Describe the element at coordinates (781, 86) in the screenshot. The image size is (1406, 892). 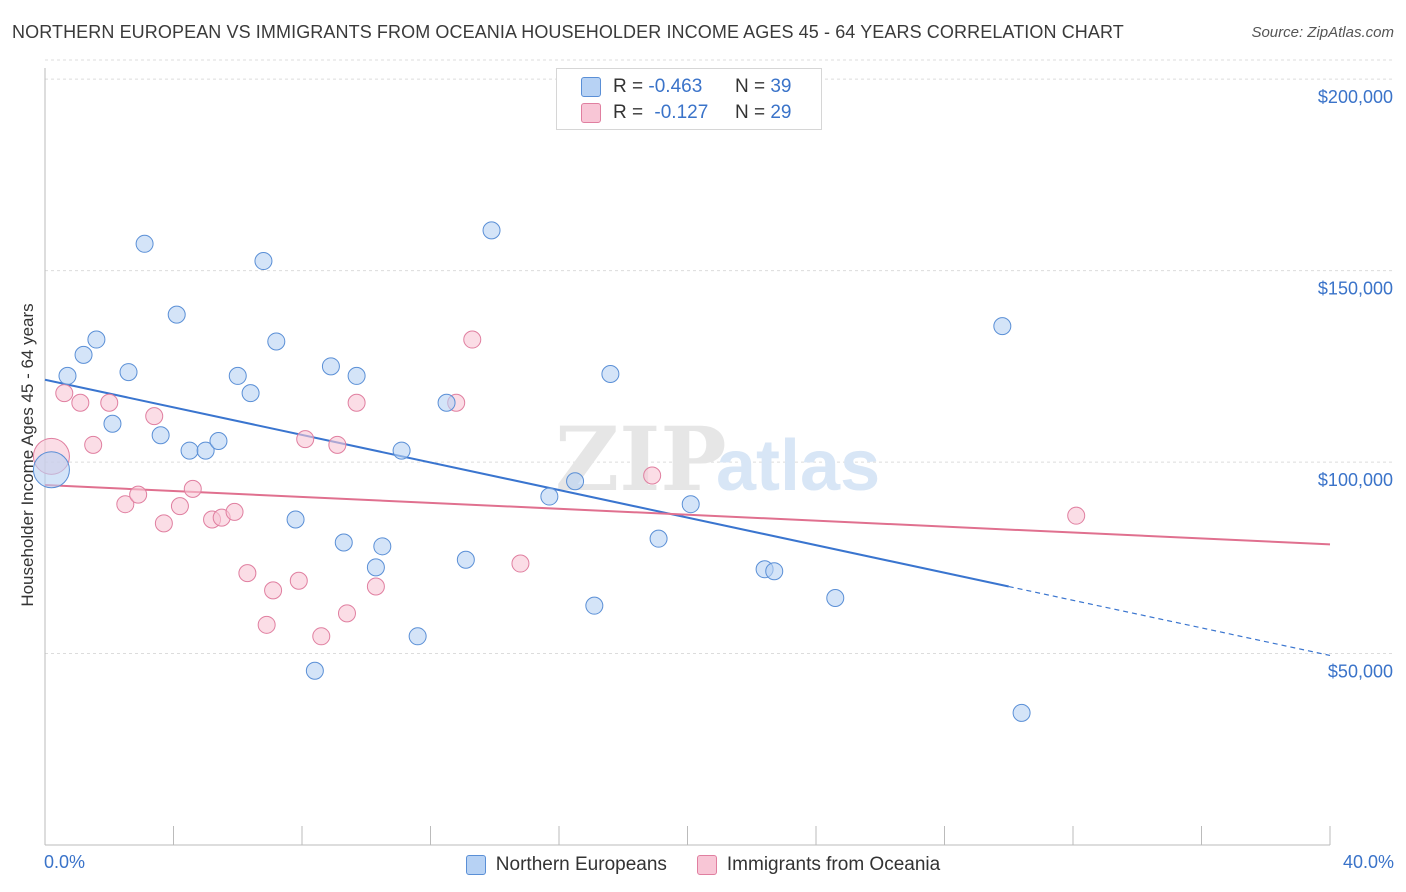
I see `legend-n-value: 39` at that location.